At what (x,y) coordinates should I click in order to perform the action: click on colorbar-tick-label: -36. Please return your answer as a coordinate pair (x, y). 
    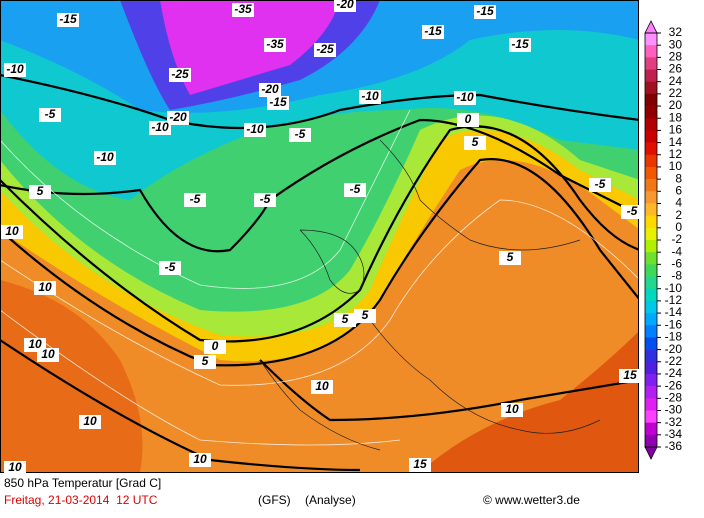
    Looking at the image, I should click on (674, 446).